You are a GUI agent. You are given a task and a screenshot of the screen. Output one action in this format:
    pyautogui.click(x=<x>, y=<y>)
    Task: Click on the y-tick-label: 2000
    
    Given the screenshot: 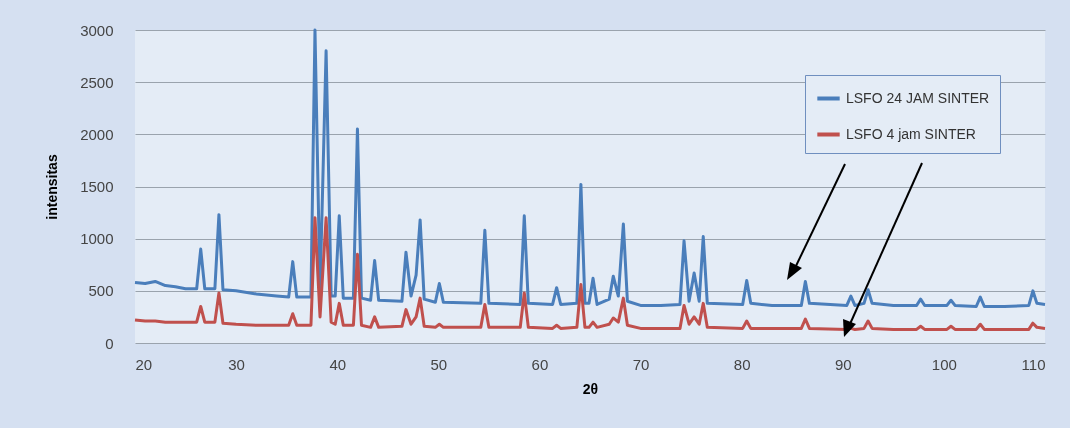 What is the action you would take?
    pyautogui.click(x=97, y=134)
    